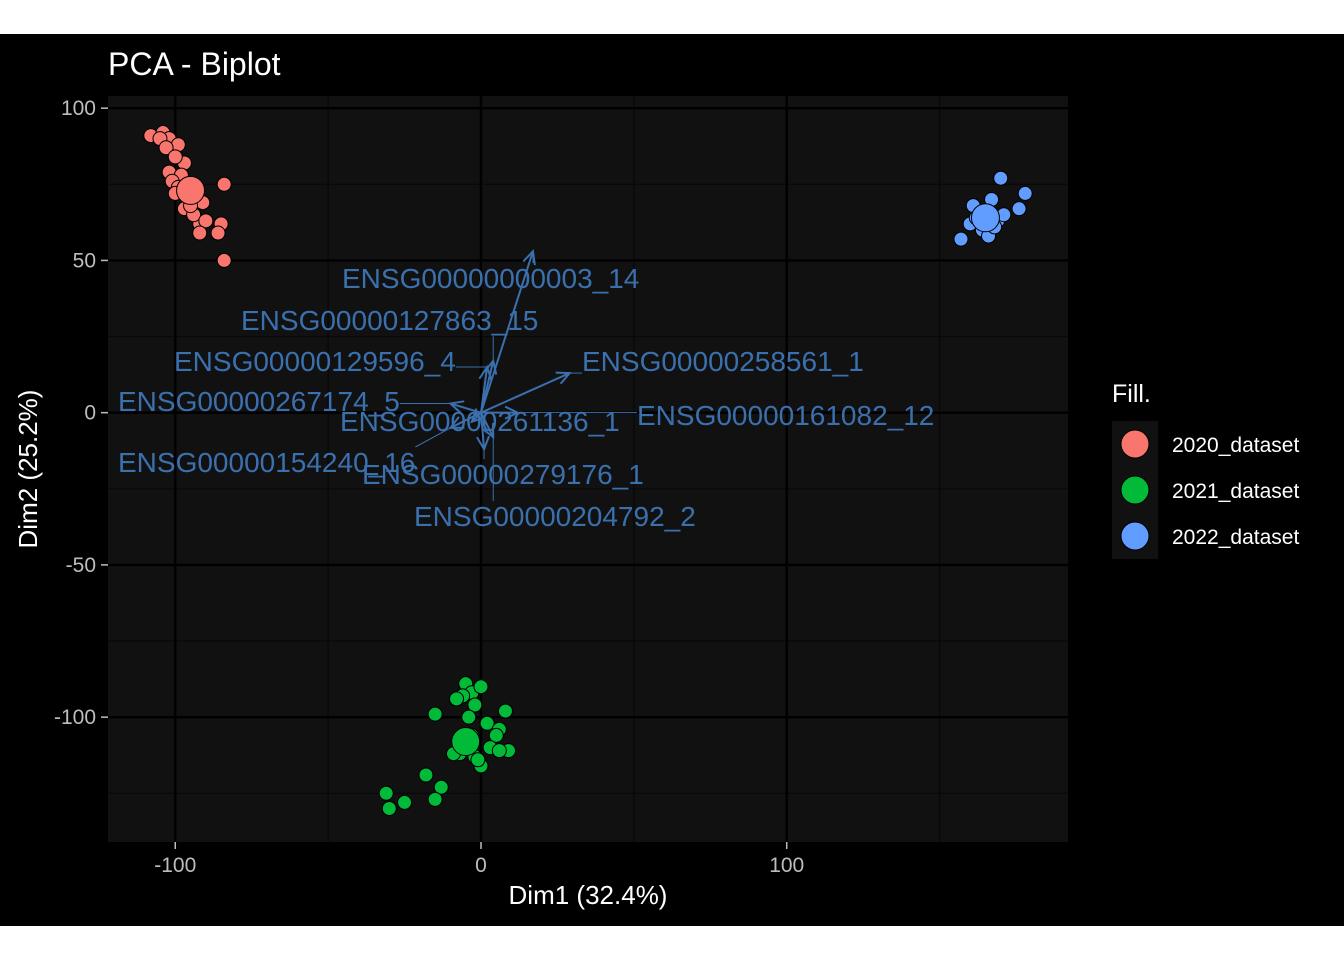 The image size is (1344, 960). Describe the element at coordinates (84, 260) in the screenshot. I see `y-tick-label: 50` at that location.